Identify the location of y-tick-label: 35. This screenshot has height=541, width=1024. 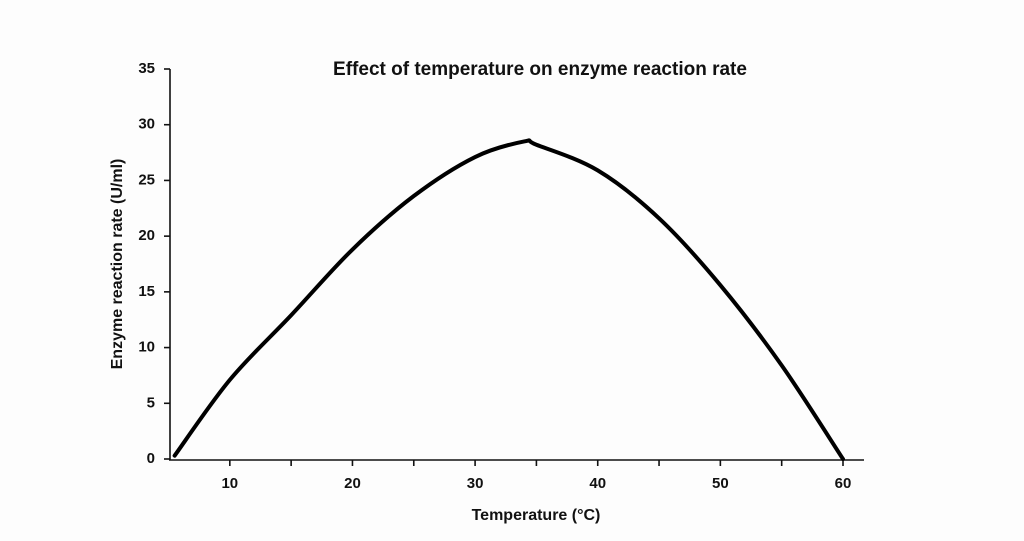
(146, 68).